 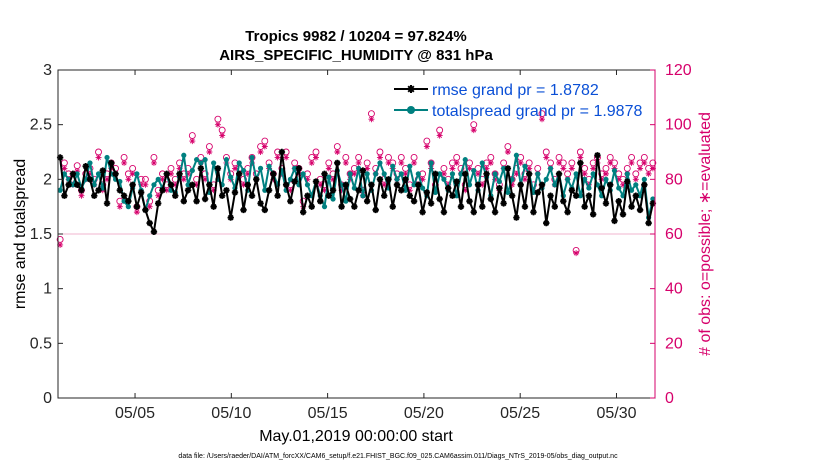 I want to click on x-tick-label: 05/15, so click(x=328, y=413).